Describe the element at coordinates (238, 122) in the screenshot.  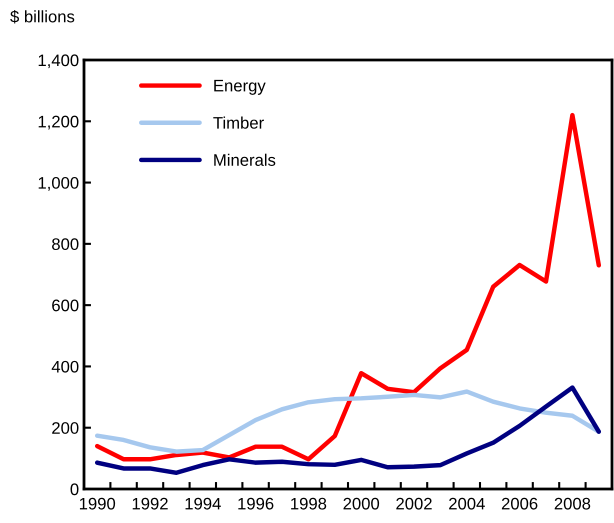
I see `legend-label: Timber` at that location.